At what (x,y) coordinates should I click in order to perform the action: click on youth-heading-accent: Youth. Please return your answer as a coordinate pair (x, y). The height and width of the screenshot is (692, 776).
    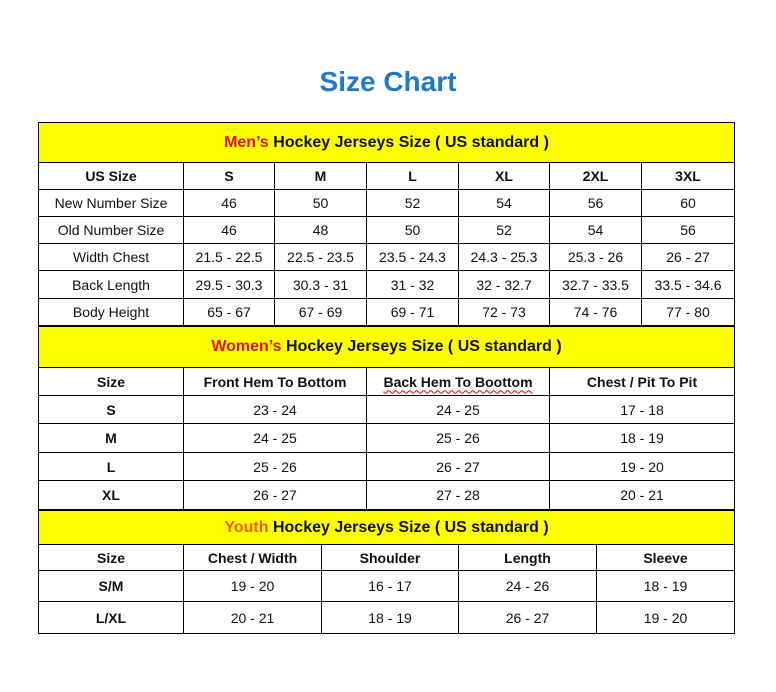
    Looking at the image, I should click on (246, 527).